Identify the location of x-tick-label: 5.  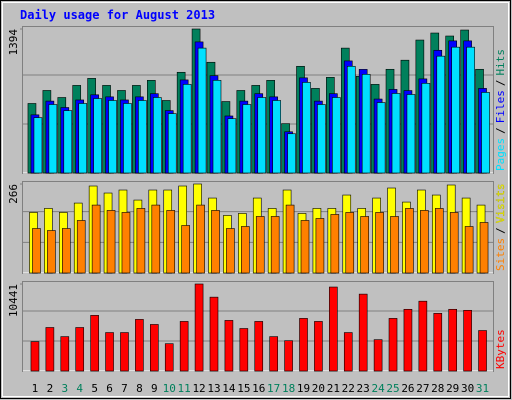
(94, 388).